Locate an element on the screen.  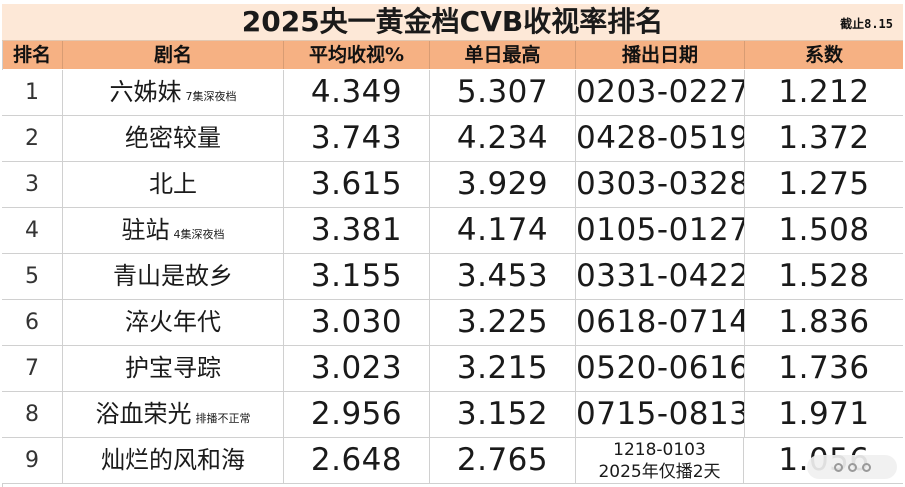
table-row: 5 青山是故乡 3.155 3.453 0331-0422 1.528 is located at coordinates (452, 277).